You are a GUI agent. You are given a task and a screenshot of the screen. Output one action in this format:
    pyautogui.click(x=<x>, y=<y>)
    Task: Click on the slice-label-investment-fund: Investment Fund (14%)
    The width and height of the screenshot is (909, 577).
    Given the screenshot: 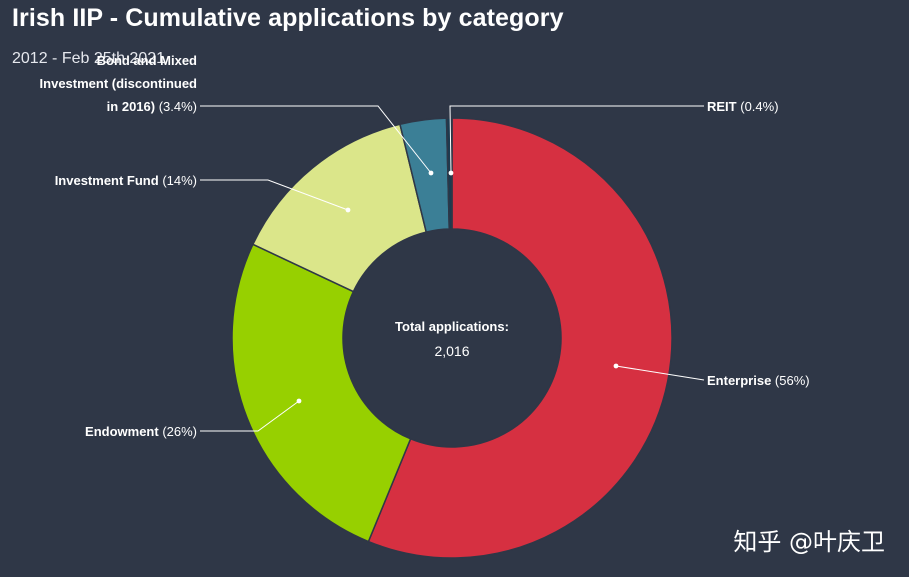 What is the action you would take?
    pyautogui.click(x=126, y=180)
    